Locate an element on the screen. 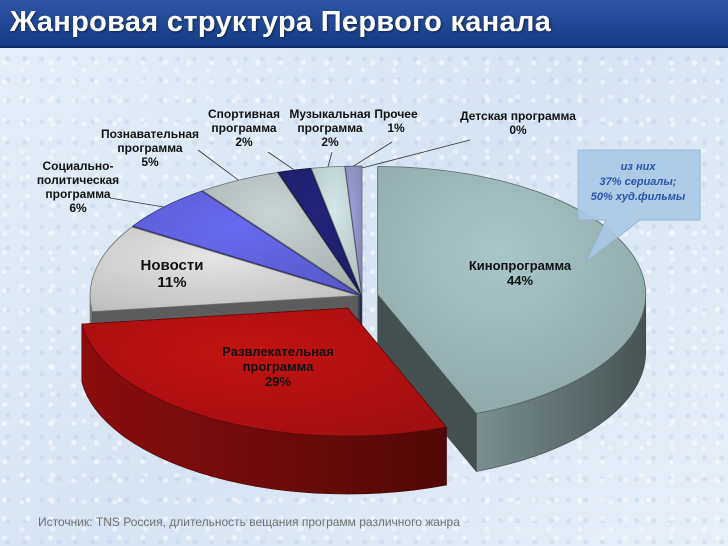  annotation-text: из них 37% сериалы; 50% худ.фильмы is located at coordinates (638, 182).